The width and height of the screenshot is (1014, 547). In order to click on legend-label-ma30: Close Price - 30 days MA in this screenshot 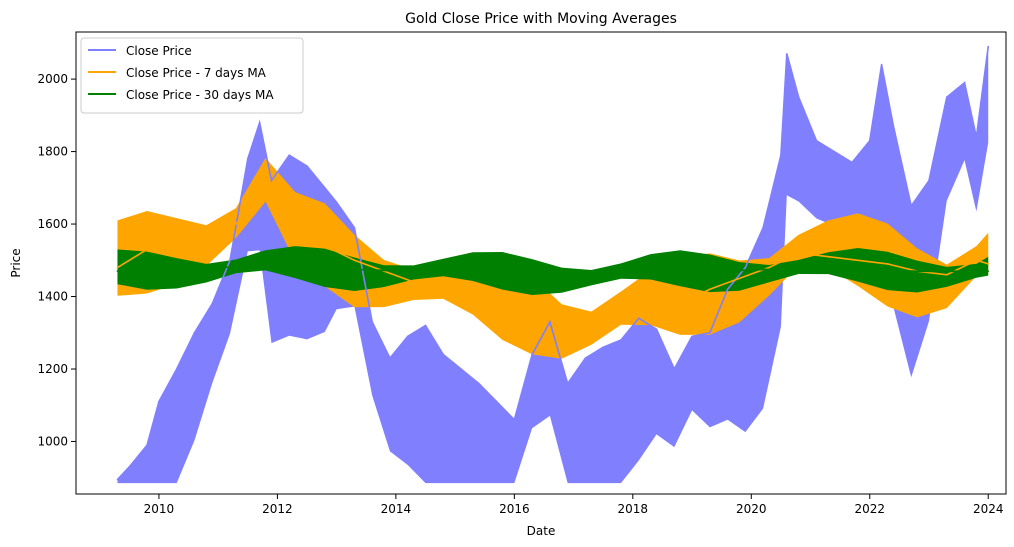, I will do `click(200, 95)`.